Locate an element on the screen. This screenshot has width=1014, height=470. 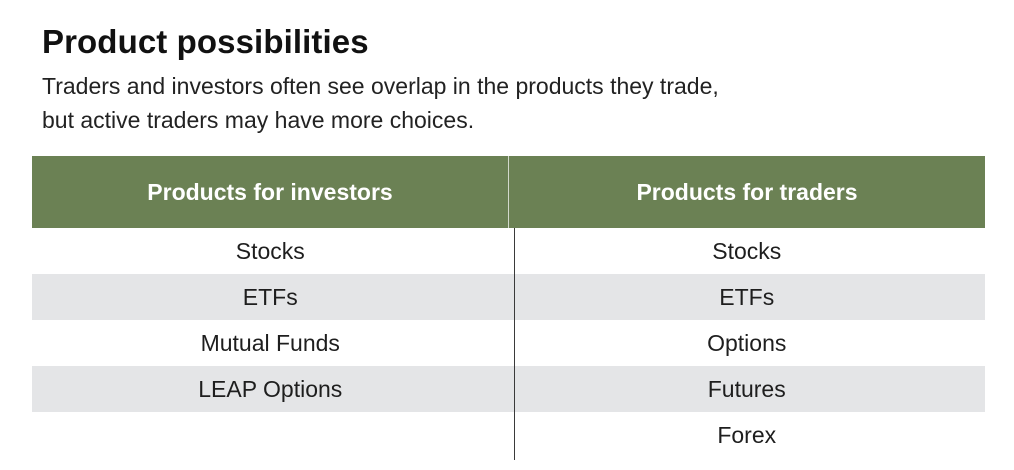
investor-product-cell is located at coordinates (270, 435).